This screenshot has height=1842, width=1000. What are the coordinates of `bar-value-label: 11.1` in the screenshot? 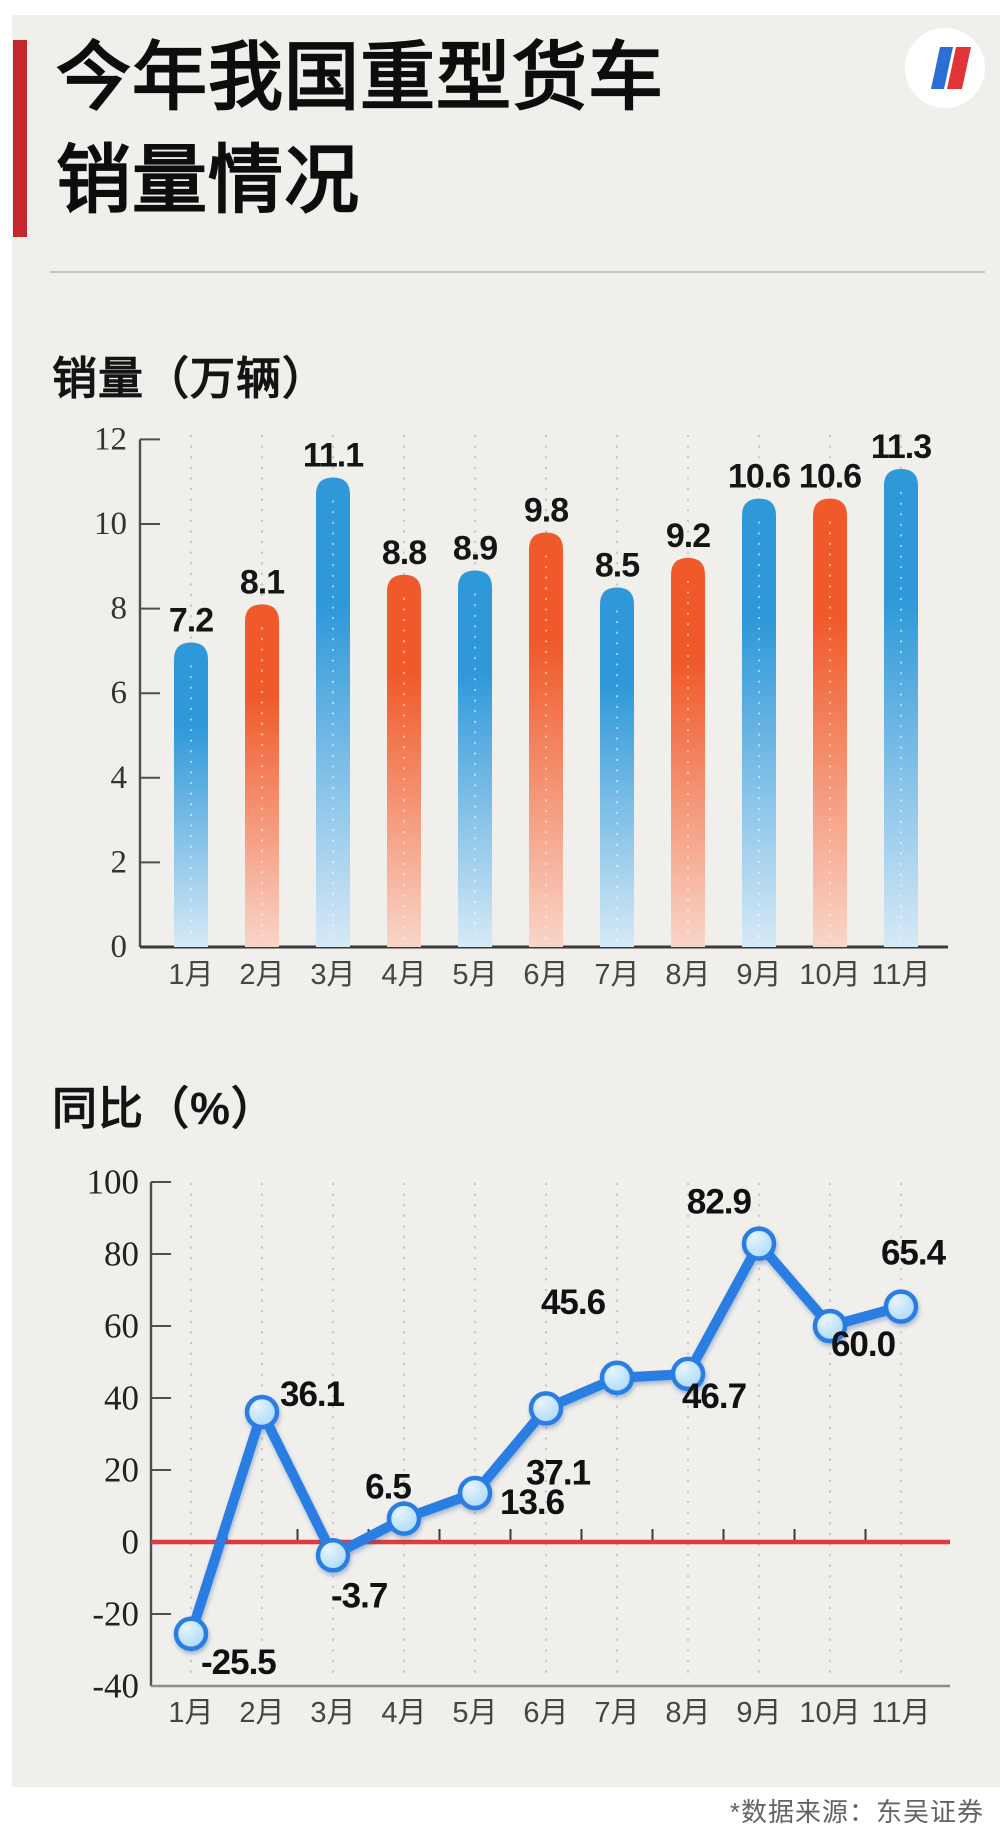 It's located at (333, 455).